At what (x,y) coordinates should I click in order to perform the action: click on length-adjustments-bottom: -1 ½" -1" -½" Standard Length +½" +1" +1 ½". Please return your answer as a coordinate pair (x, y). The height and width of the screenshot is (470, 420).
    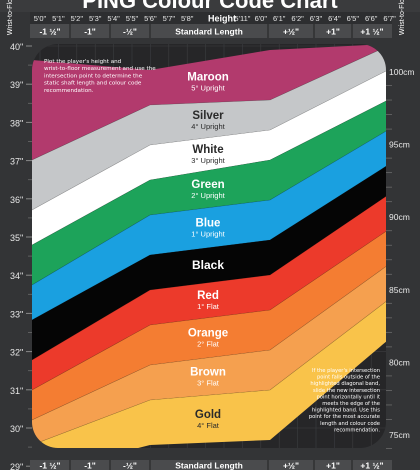
    Looking at the image, I should click on (211, 465).